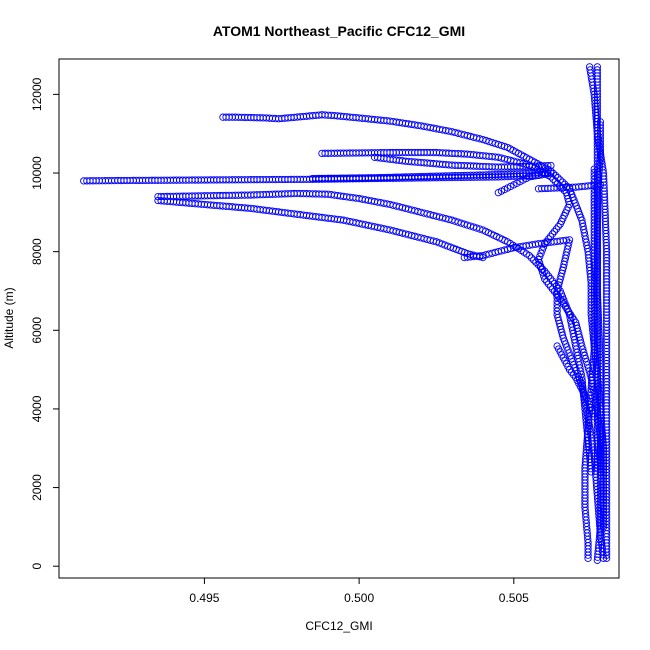 The height and width of the screenshot is (650, 650). What do you see at coordinates (359, 598) in the screenshot?
I see `x-tick-label: 0.500` at bounding box center [359, 598].